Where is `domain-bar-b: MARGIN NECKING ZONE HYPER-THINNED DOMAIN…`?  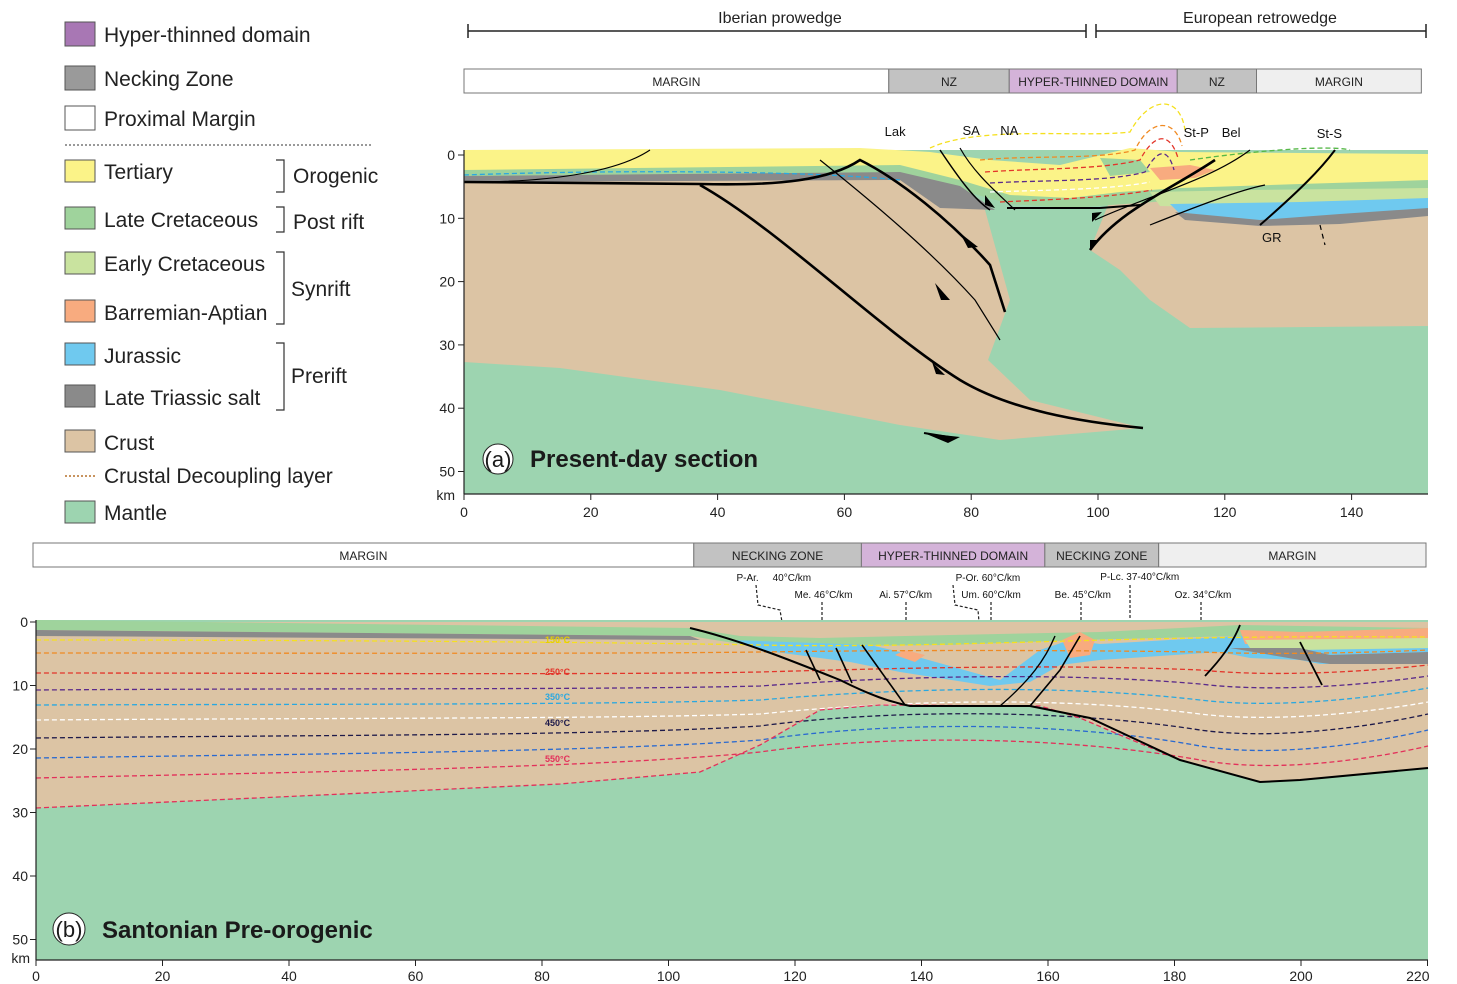 domain-bar-b: MARGIN NECKING ZONE HYPER-THINNED DOMAIN… is located at coordinates (729, 555).